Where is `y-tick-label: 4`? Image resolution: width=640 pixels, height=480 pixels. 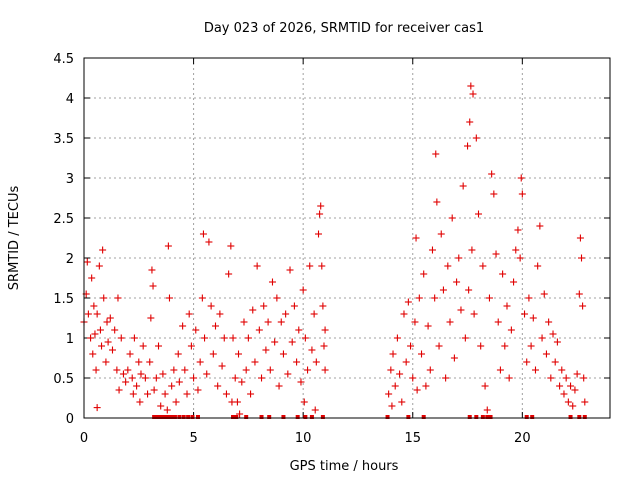 y-tick-label: 4 is located at coordinates (70, 99).